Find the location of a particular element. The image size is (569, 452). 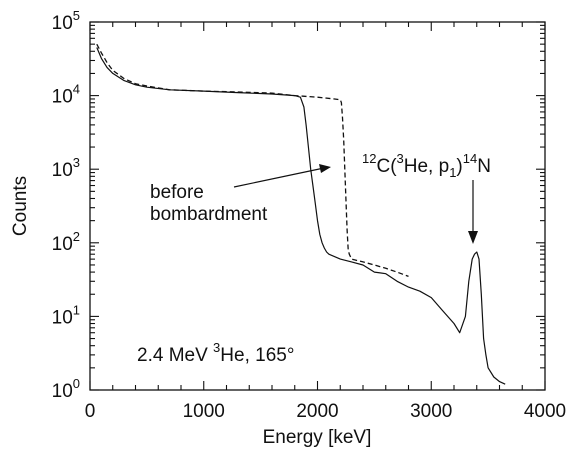

before-label-line1: before is located at coordinates (177, 192).